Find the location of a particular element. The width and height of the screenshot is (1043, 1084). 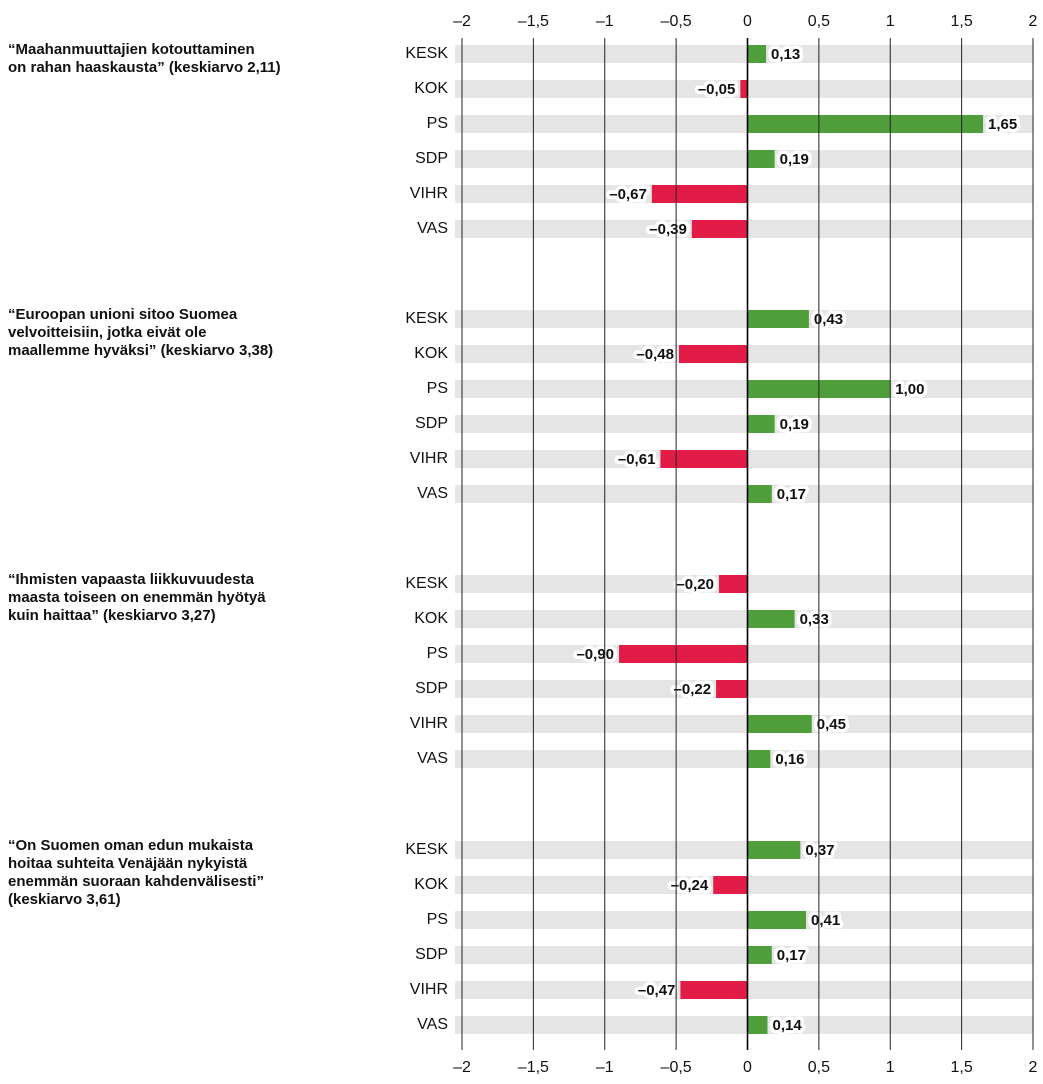

value-label: –0,61 is located at coordinates (637, 459).